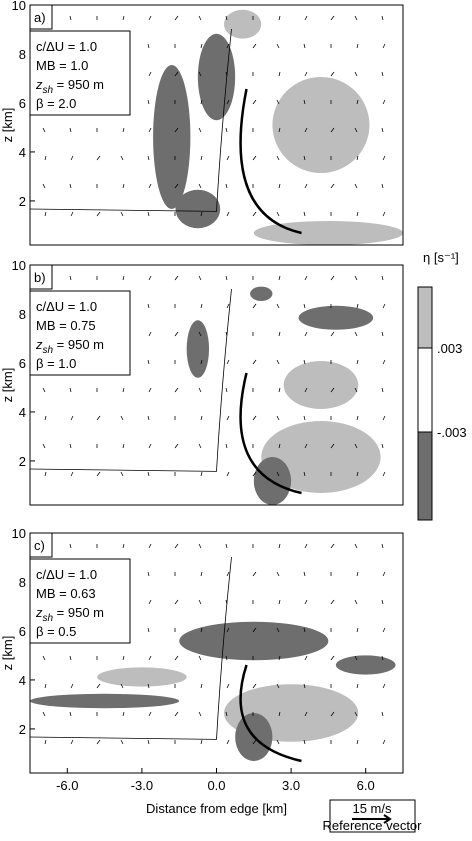 The width and height of the screenshot is (472, 841). What do you see at coordinates (425, 317) in the screenshot?
I see `colorbar-high` at bounding box center [425, 317].